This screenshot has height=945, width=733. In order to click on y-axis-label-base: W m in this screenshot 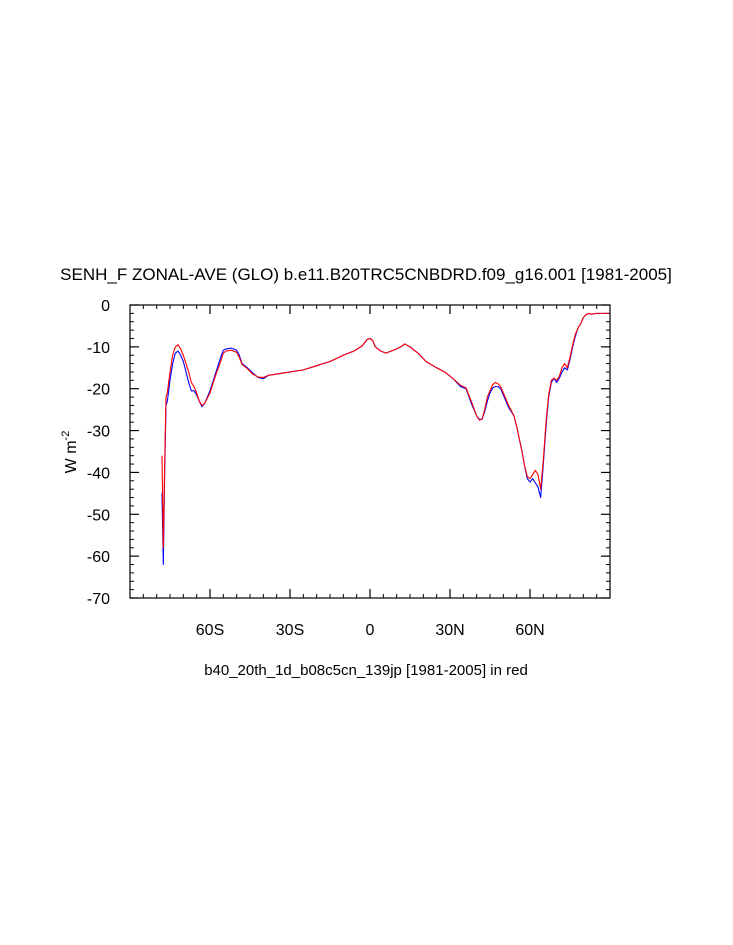, I will do `click(71, 456)`.